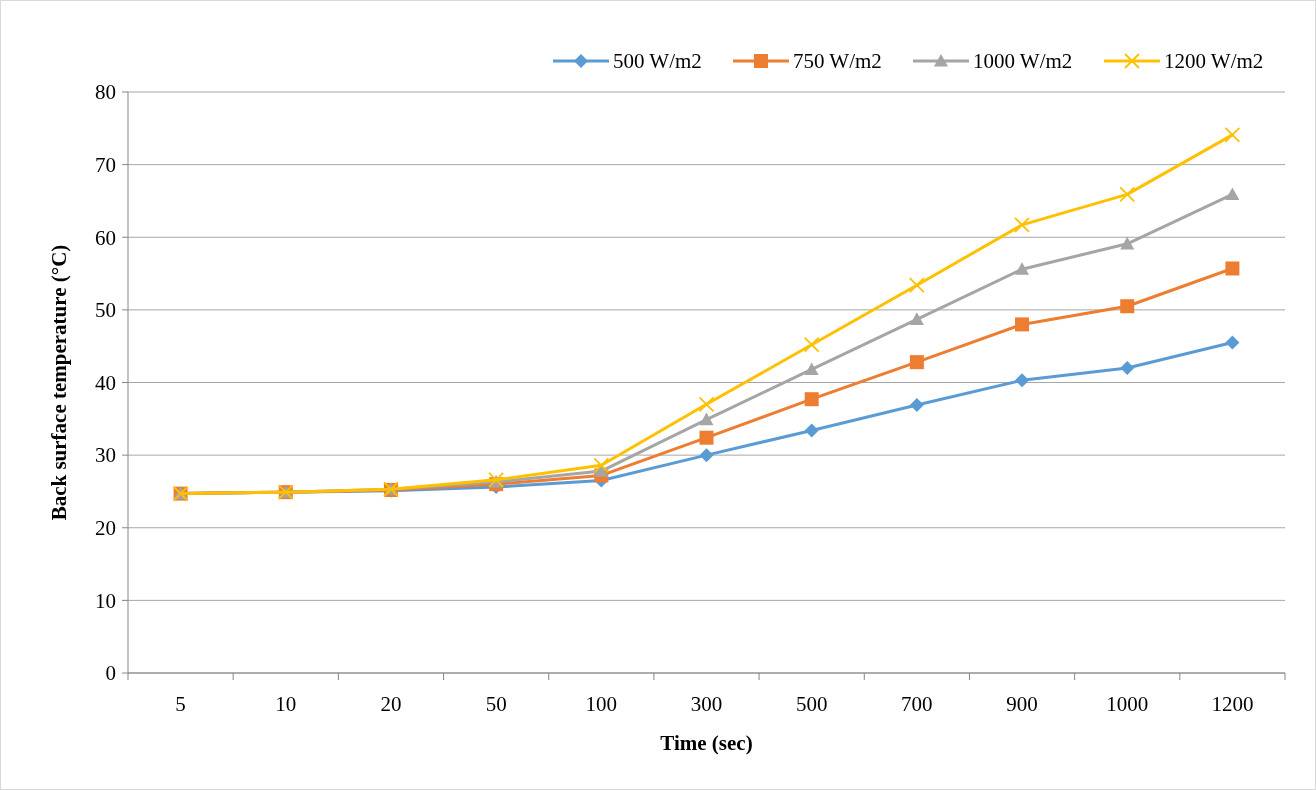 The height and width of the screenshot is (790, 1316). Describe the element at coordinates (917, 704) in the screenshot. I see `x-tick-label: 700` at that location.